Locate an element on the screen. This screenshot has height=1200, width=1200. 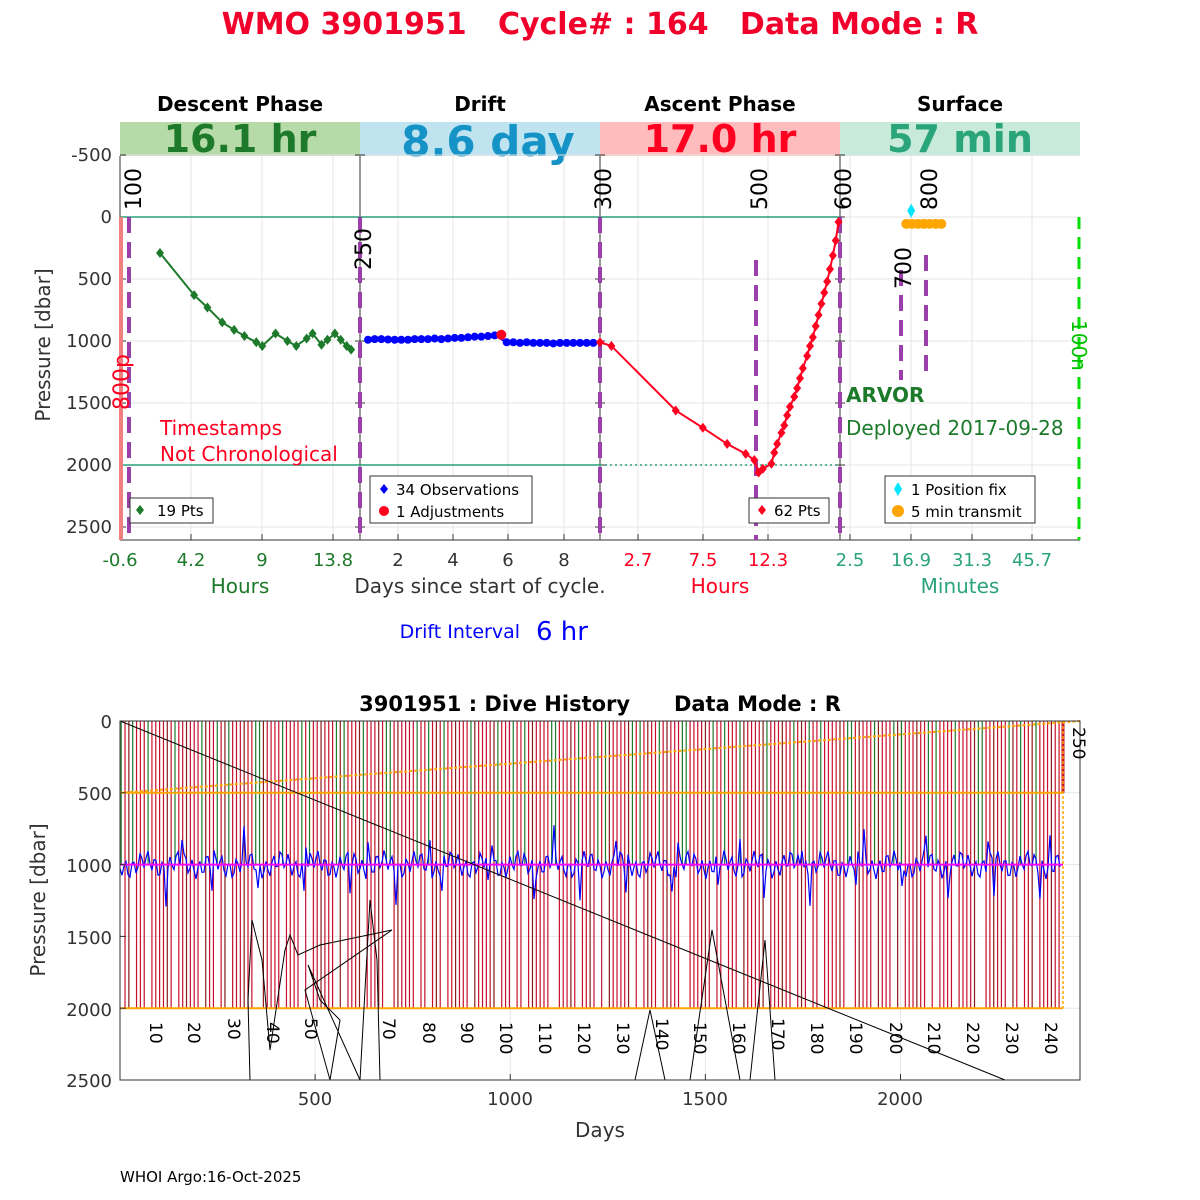
page-title: WMO 3901951 Cycle# : 164 Data Mode : R is located at coordinates (600, 24).